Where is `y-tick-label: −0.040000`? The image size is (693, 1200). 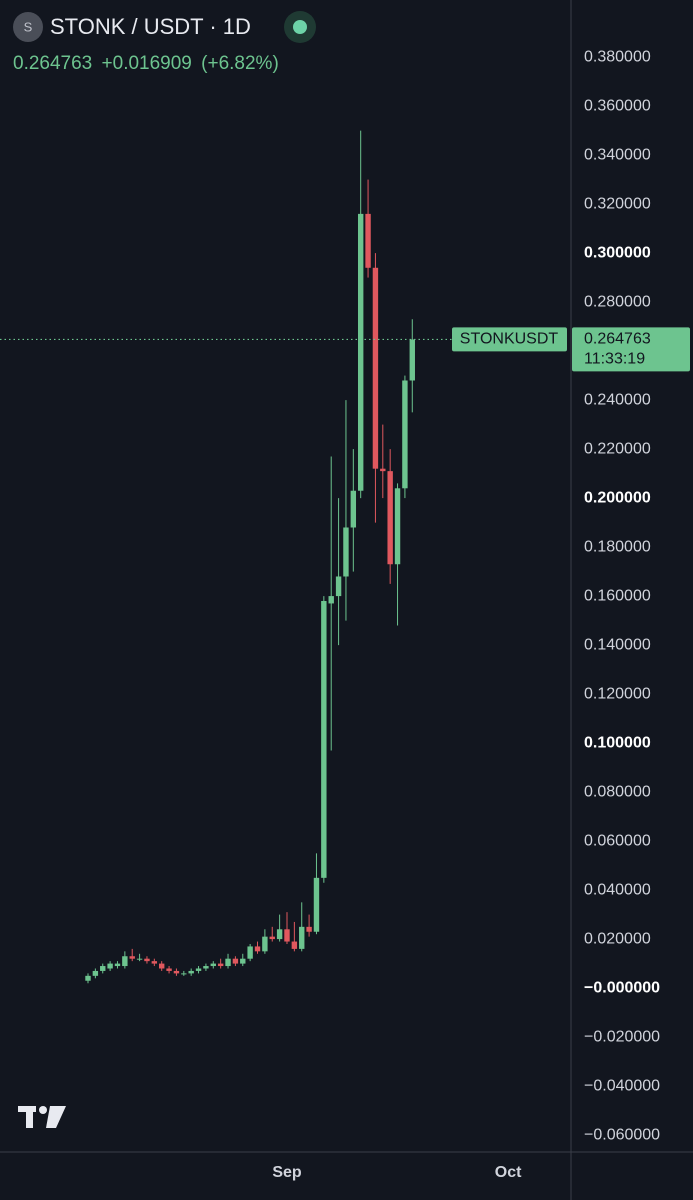
y-tick-label: −0.040000 is located at coordinates (622, 1085).